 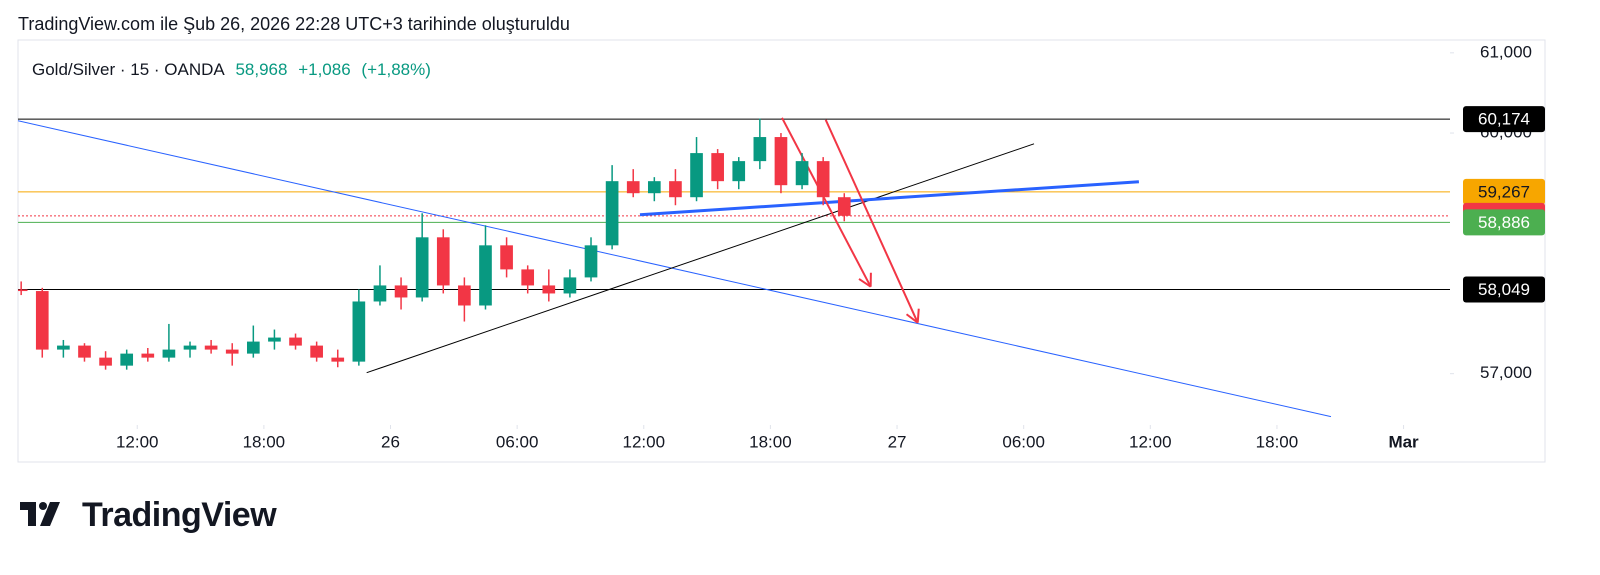 I want to click on price-label: 58,049, so click(x=1504, y=289).